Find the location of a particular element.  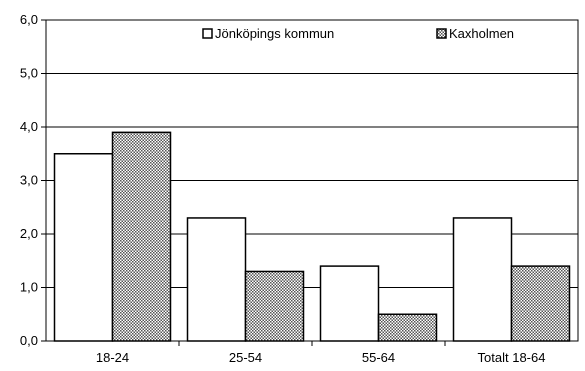

y-tick-label: 1,0 is located at coordinates (29, 287).